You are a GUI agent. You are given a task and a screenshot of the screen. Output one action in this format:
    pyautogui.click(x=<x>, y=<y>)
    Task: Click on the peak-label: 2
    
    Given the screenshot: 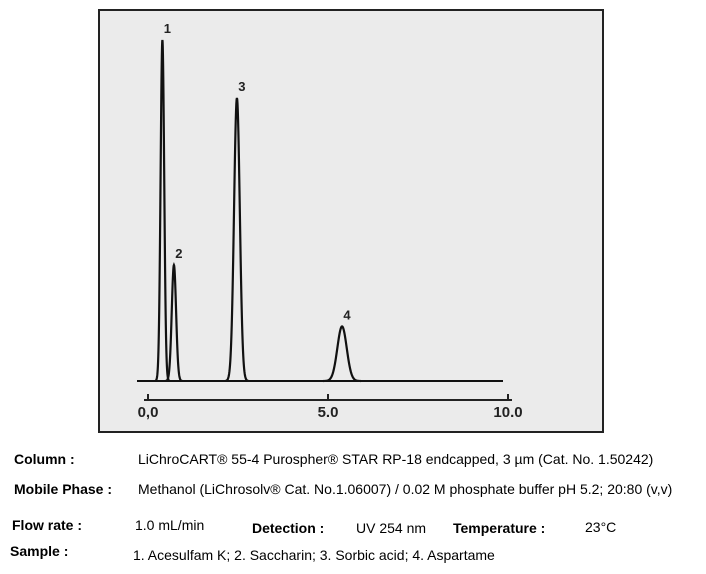 What is the action you would take?
    pyautogui.click(x=178, y=253)
    